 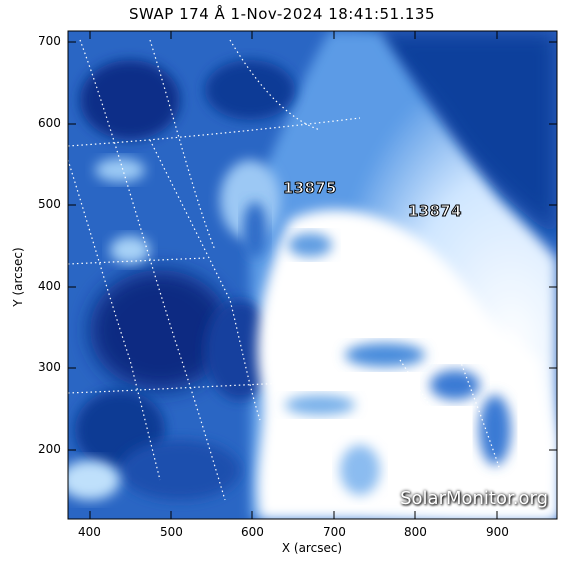 I want to click on active-region-label: 13875, so click(x=310, y=188).